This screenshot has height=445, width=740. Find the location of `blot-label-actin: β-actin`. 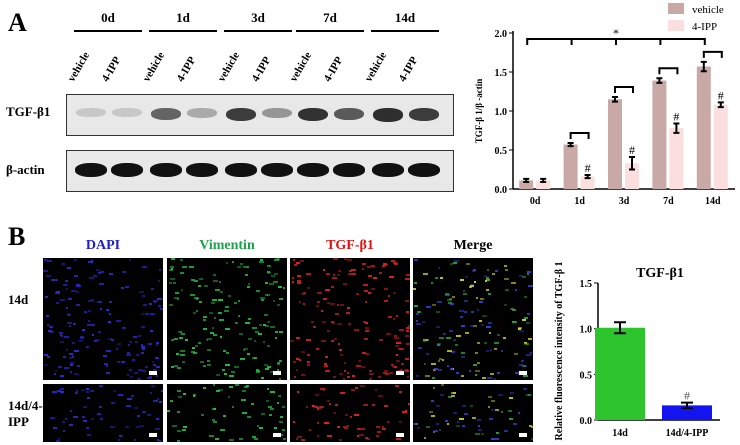

blot-label-actin: β-actin is located at coordinates (25, 169).